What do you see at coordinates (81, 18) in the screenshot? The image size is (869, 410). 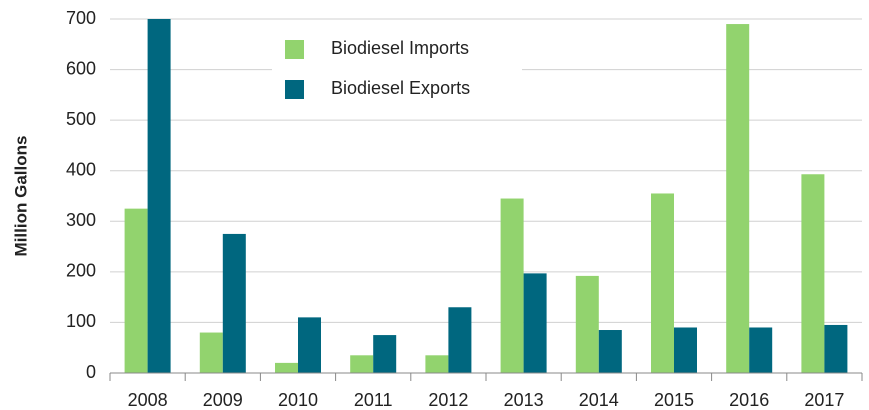 I see `y-tick-label: 700` at bounding box center [81, 18].